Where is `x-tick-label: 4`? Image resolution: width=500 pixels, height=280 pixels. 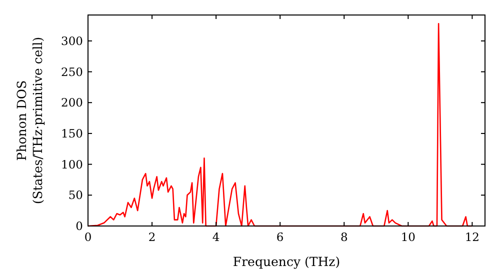
x-tick-label: 4 is located at coordinates (216, 237).